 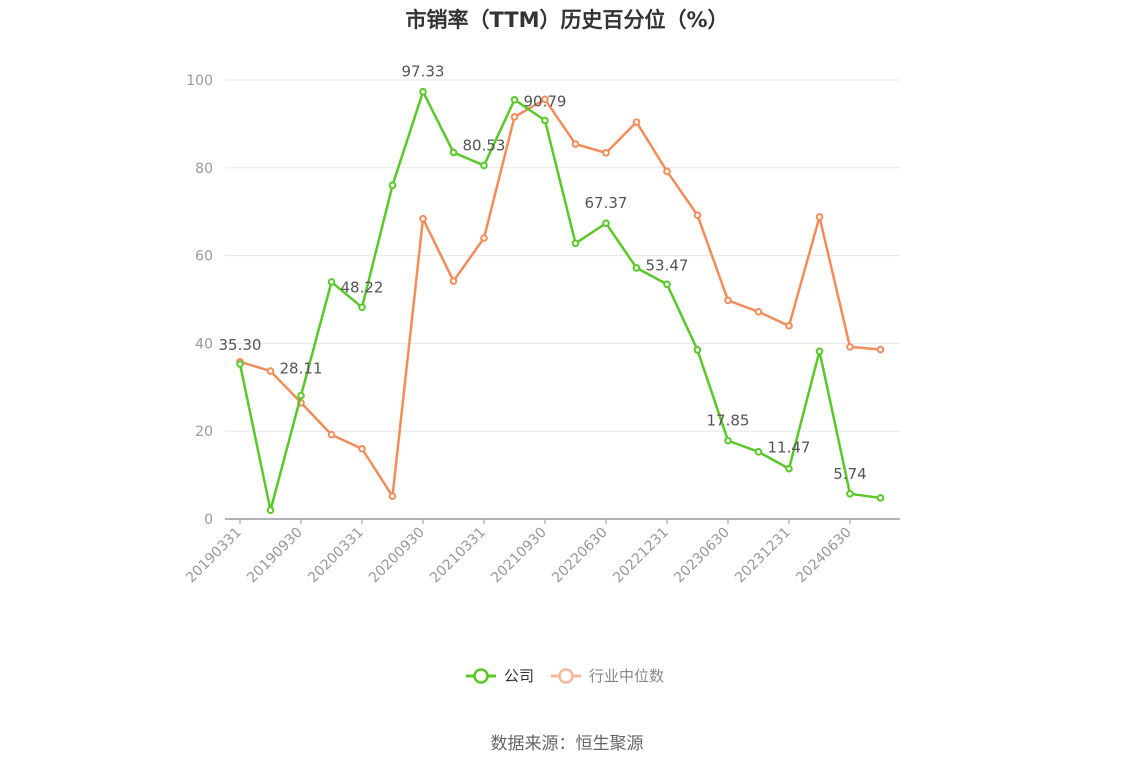 I want to click on y-tick-label: 0, so click(x=208, y=520).